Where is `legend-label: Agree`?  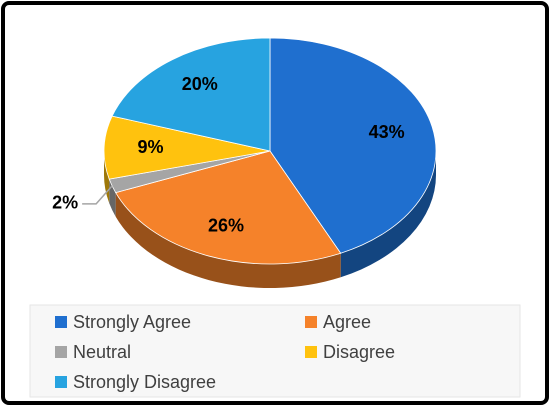 legend-label: Agree is located at coordinates (347, 322).